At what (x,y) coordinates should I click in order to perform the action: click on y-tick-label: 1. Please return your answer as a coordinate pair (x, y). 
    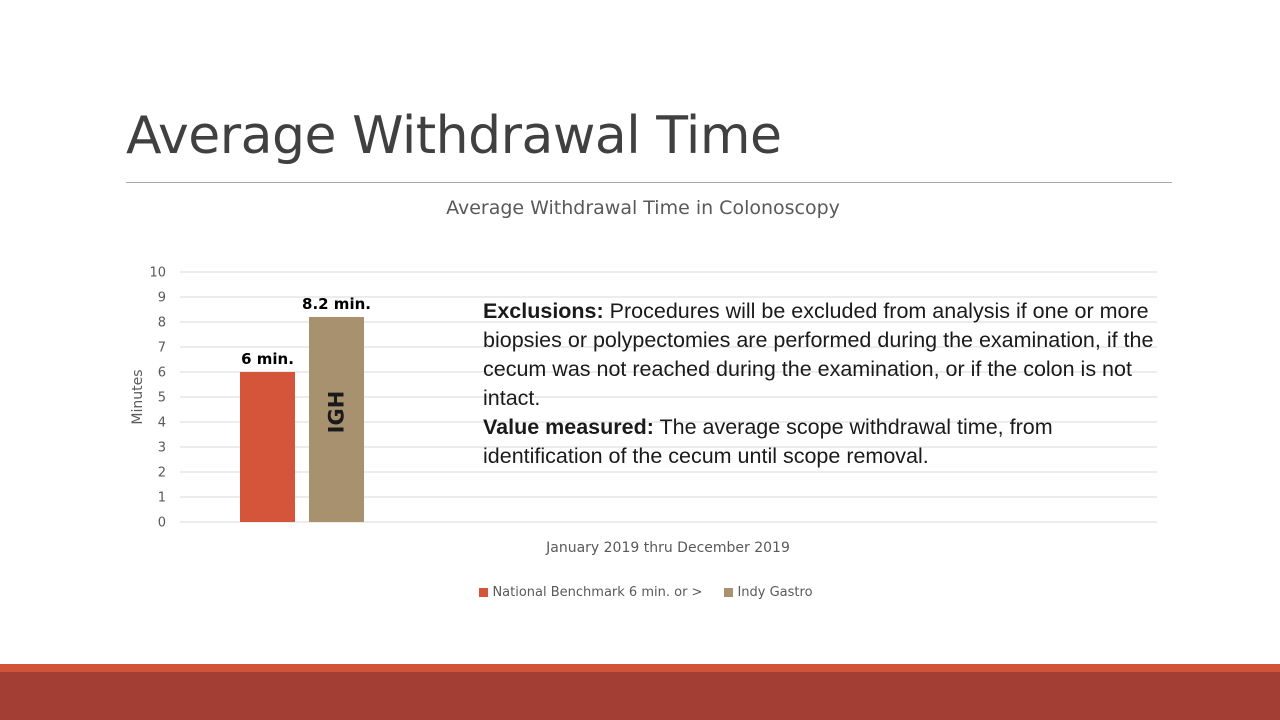
    Looking at the image, I should click on (162, 498).